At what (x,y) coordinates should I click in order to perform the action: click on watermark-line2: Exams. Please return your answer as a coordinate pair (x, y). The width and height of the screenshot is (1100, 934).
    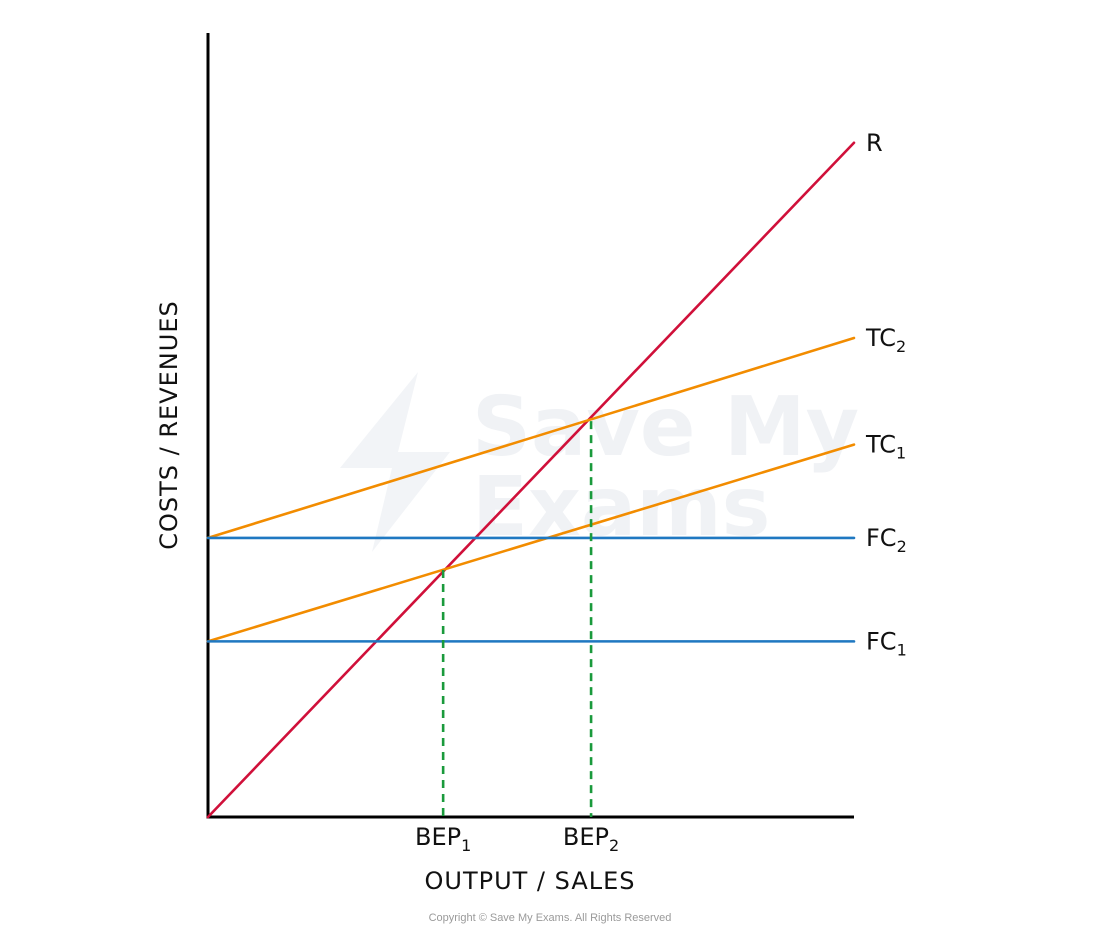
    Looking at the image, I should click on (621, 507).